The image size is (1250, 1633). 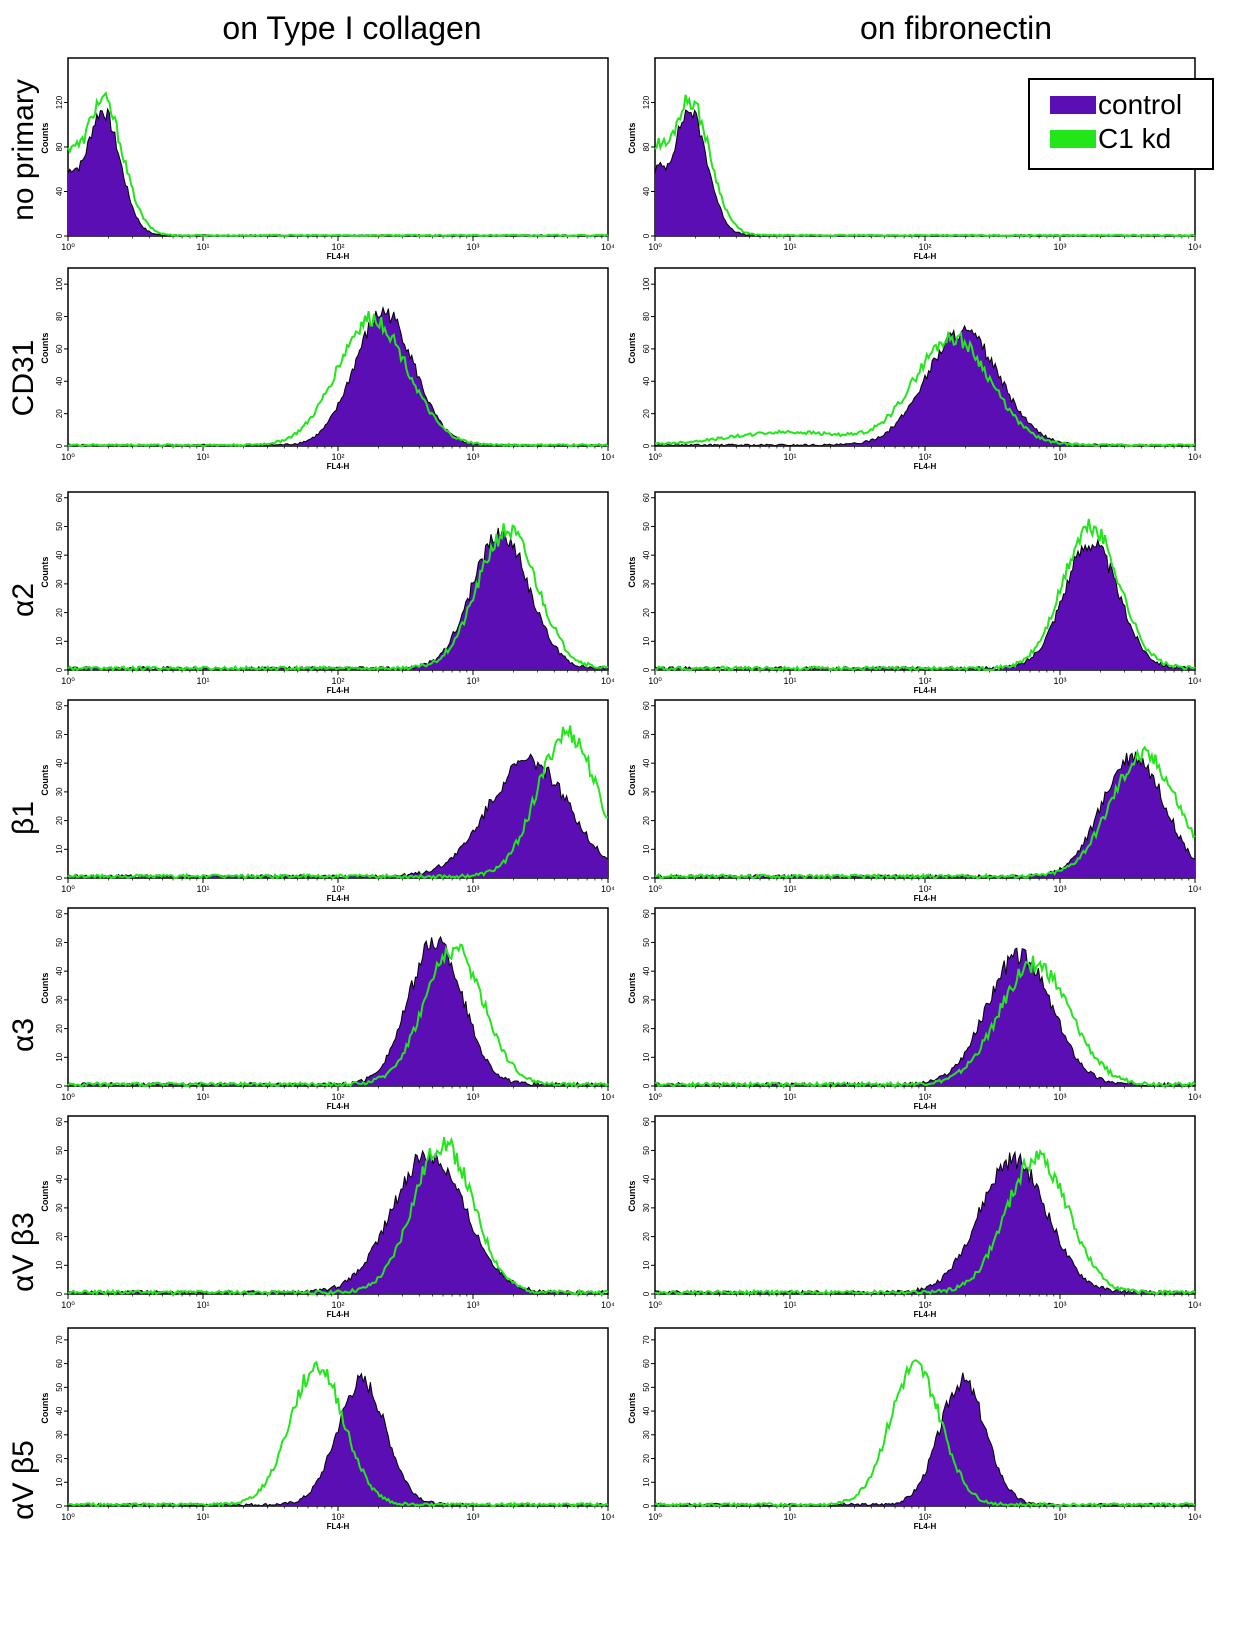 I want to click on panel-2-0: 0 10 20 30 40 50 60 Counts 10⁰ 10¹ 10² 10³ 10⁴ FL4-H, so click(x=327, y=593).